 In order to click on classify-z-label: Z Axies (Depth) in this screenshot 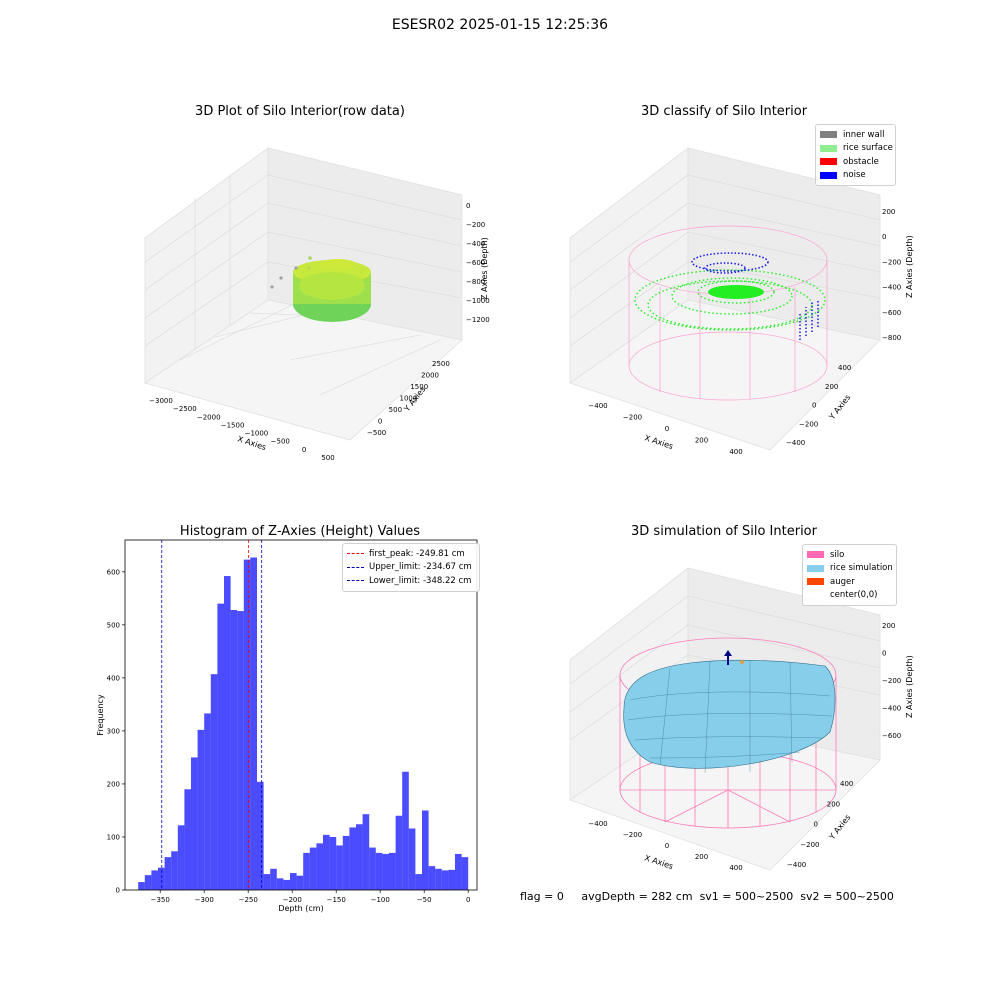, I will do `click(909, 266)`.